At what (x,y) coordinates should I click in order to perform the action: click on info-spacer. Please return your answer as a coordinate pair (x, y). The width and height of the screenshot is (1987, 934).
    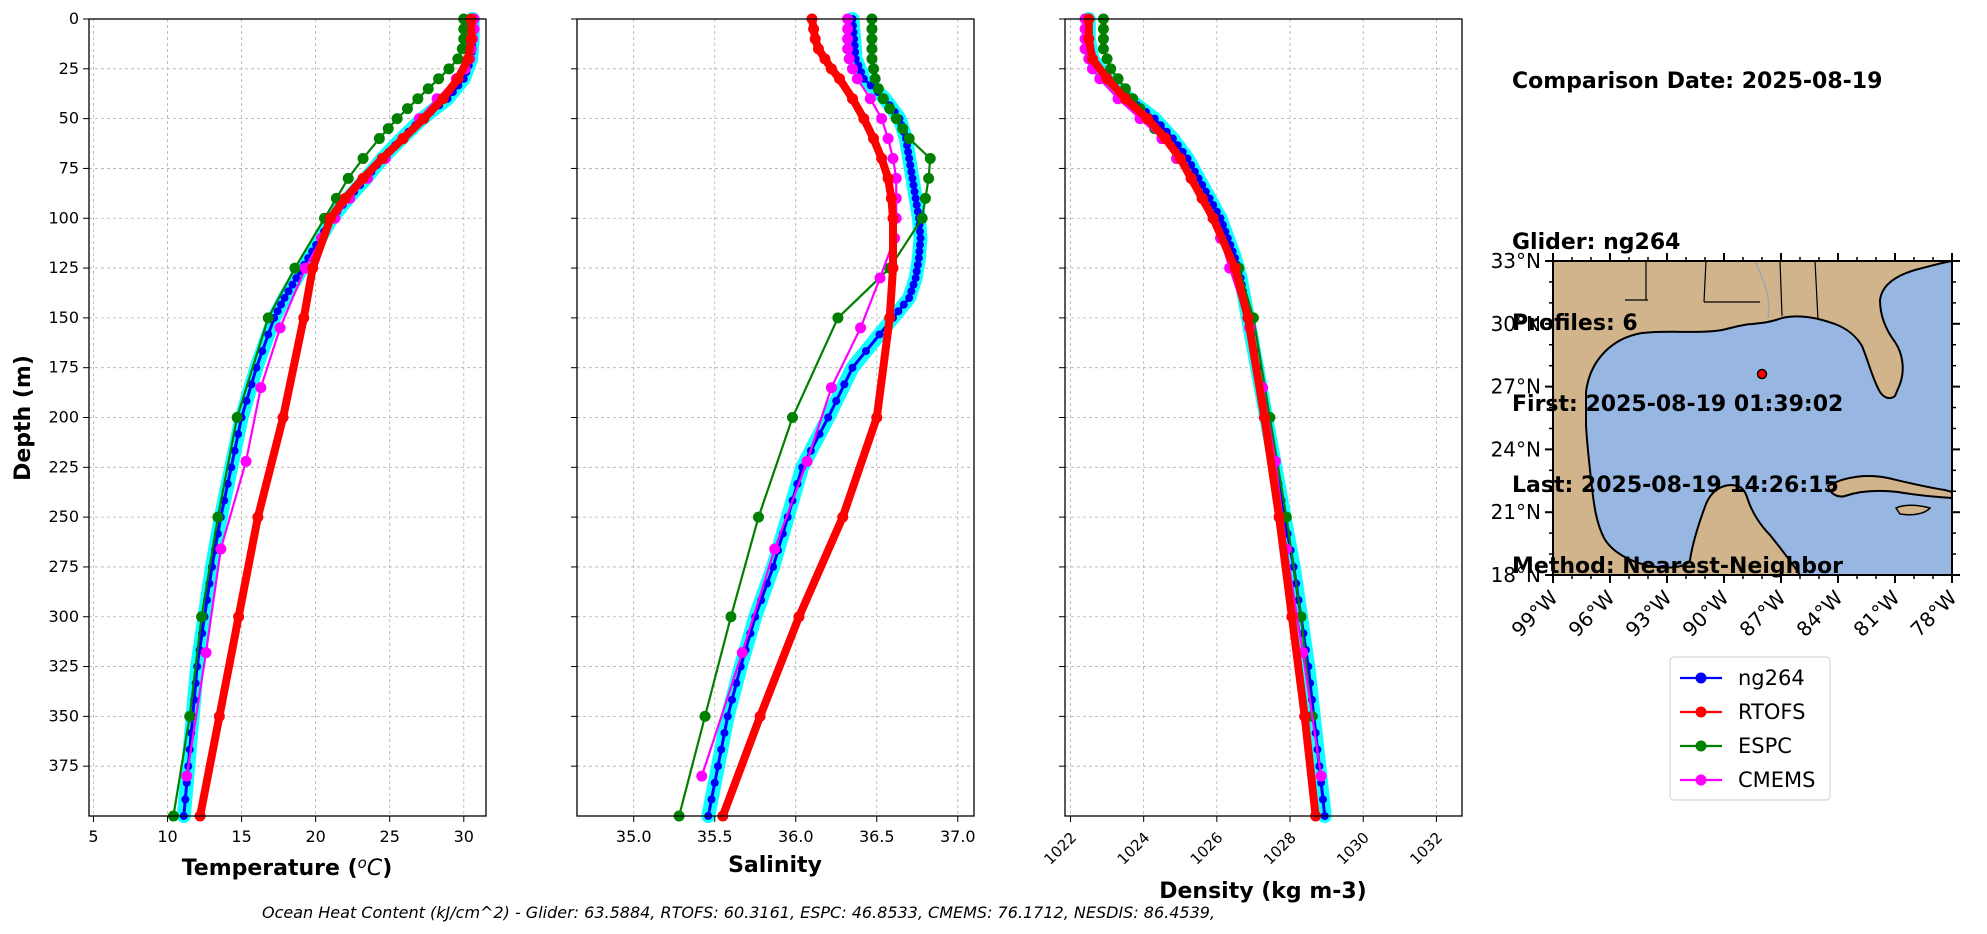
    Looking at the image, I should click on (1697, 162).